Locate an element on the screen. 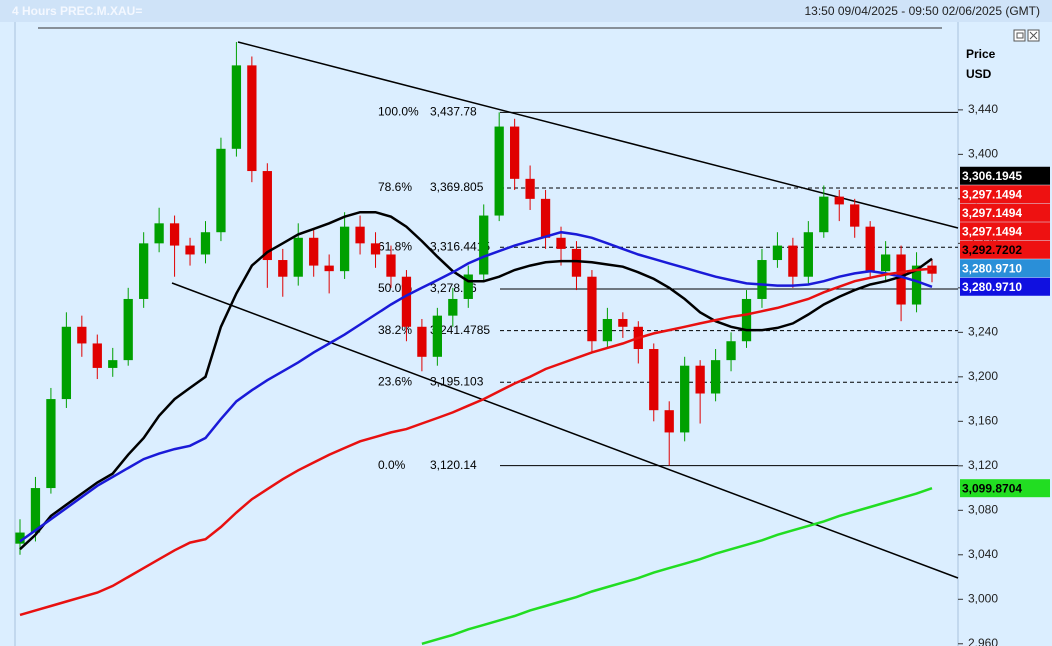 The width and height of the screenshot is (1052, 646). y-tick-label: 3,240 is located at coordinates (983, 332).